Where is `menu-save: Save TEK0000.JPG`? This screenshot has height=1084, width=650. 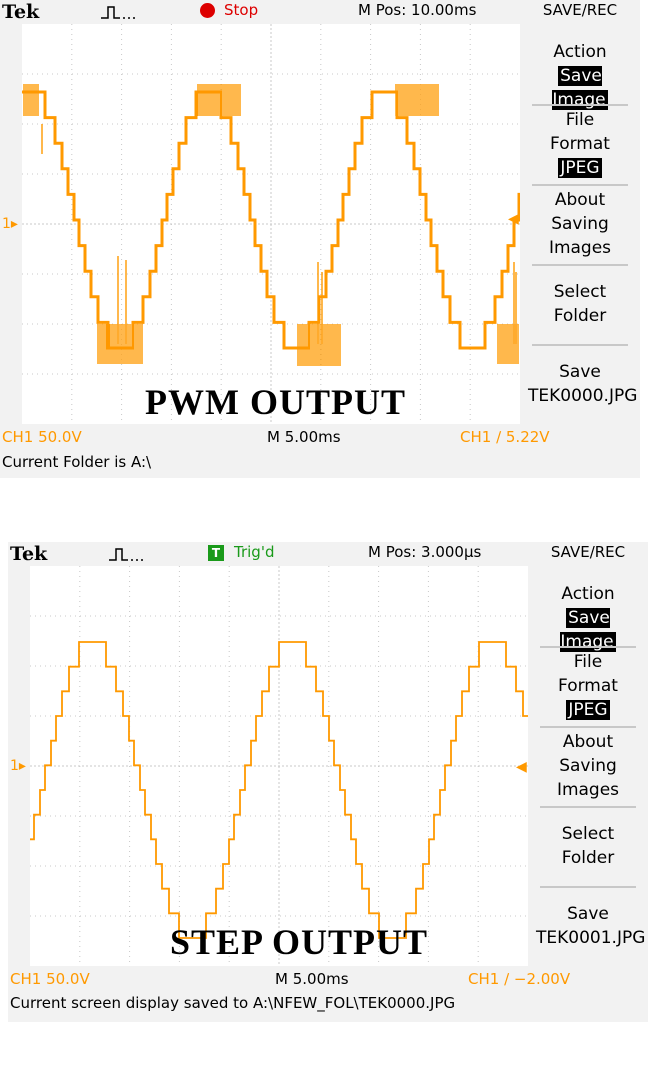
menu-save: Save TEK0000.JPG is located at coordinates (582, 384).